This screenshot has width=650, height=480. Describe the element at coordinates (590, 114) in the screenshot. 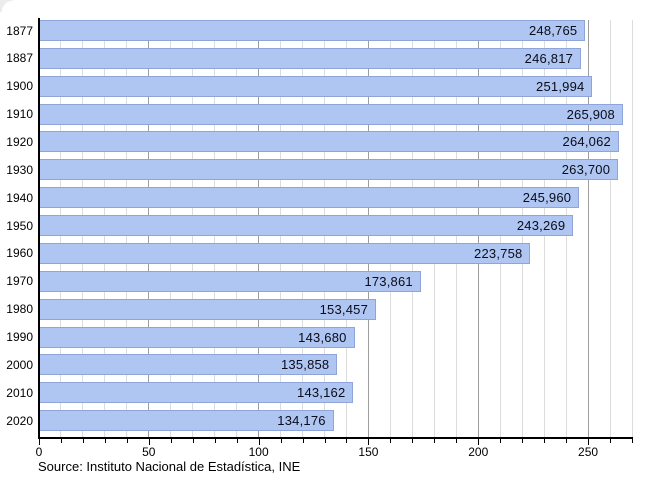

I see `bar-value-label: 265,908` at that location.